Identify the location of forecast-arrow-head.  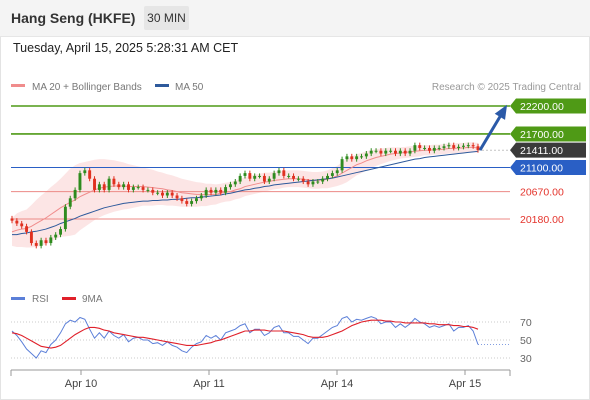
(501, 112).